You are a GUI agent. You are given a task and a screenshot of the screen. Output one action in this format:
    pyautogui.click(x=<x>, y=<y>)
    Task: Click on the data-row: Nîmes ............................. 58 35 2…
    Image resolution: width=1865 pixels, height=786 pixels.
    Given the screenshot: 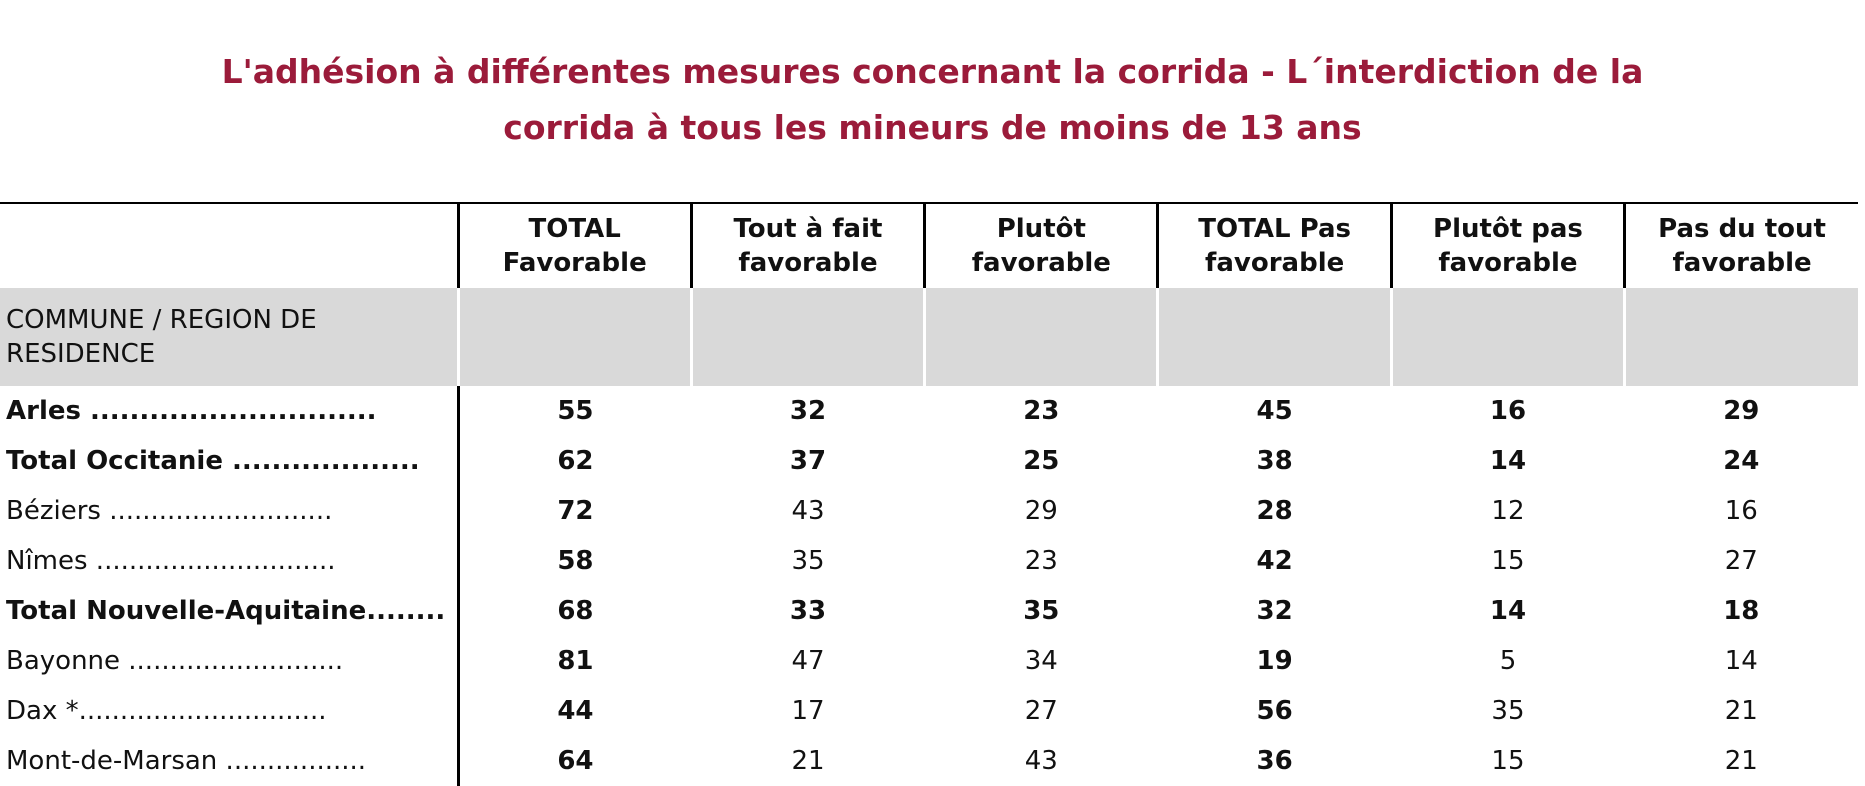 What is the action you would take?
    pyautogui.click(x=929, y=561)
    